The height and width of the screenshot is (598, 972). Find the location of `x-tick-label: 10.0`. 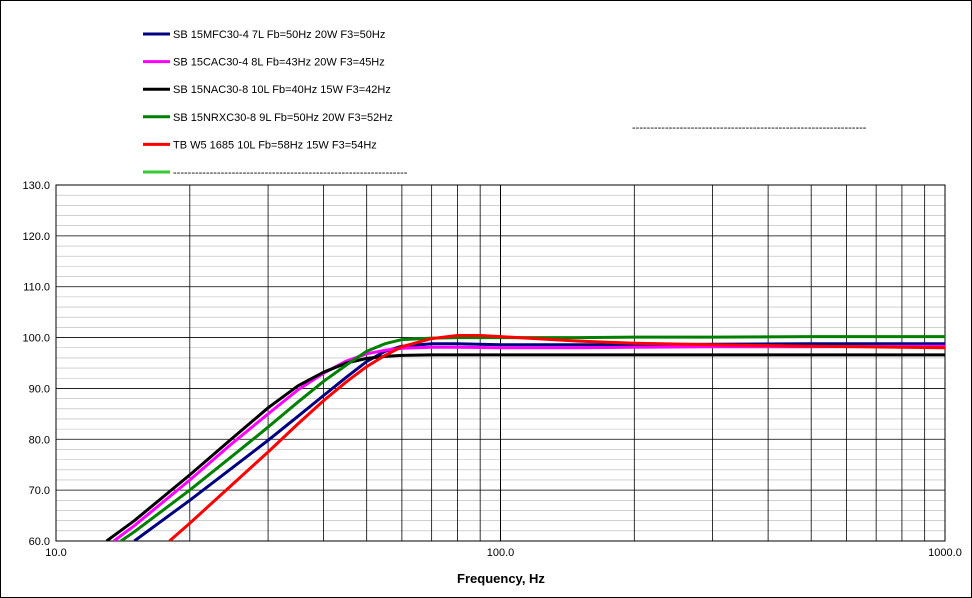

x-tick-label: 10.0 is located at coordinates (55, 553).